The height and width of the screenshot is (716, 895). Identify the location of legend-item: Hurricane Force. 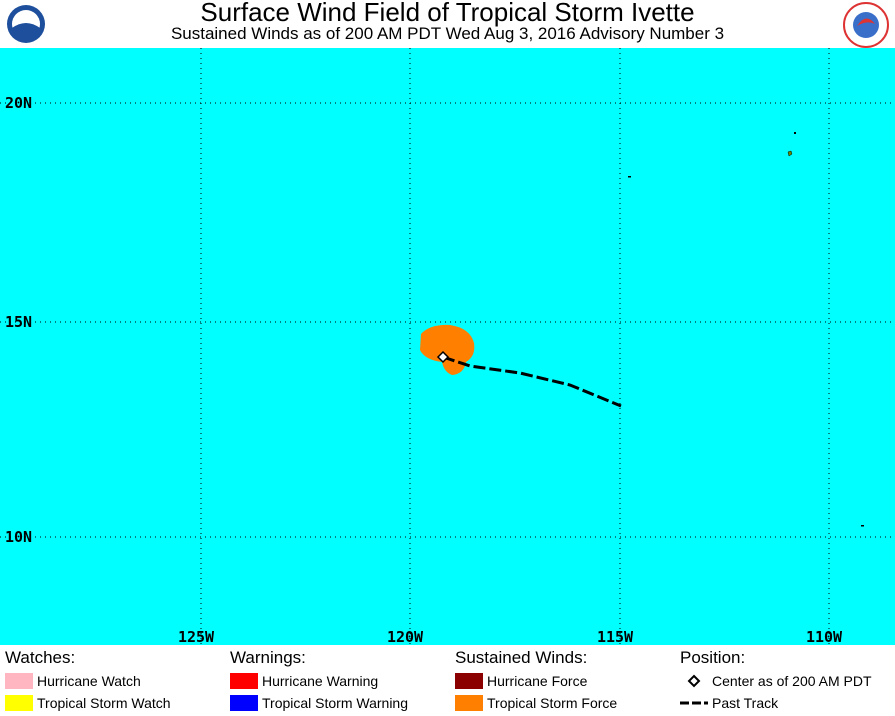
(537, 681).